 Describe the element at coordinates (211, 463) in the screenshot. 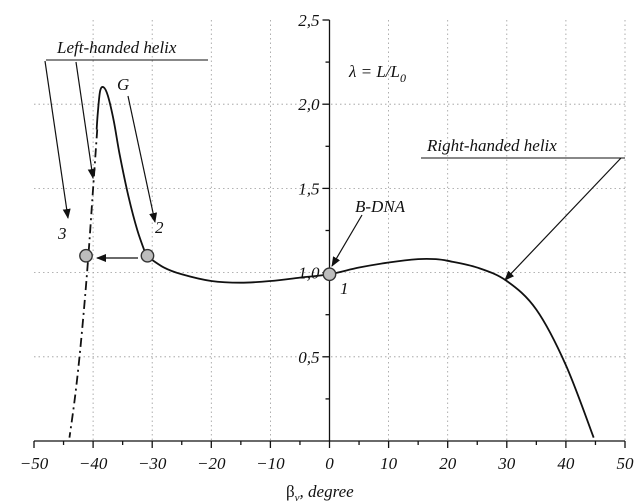

I see `x-tick-label: −20` at that location.